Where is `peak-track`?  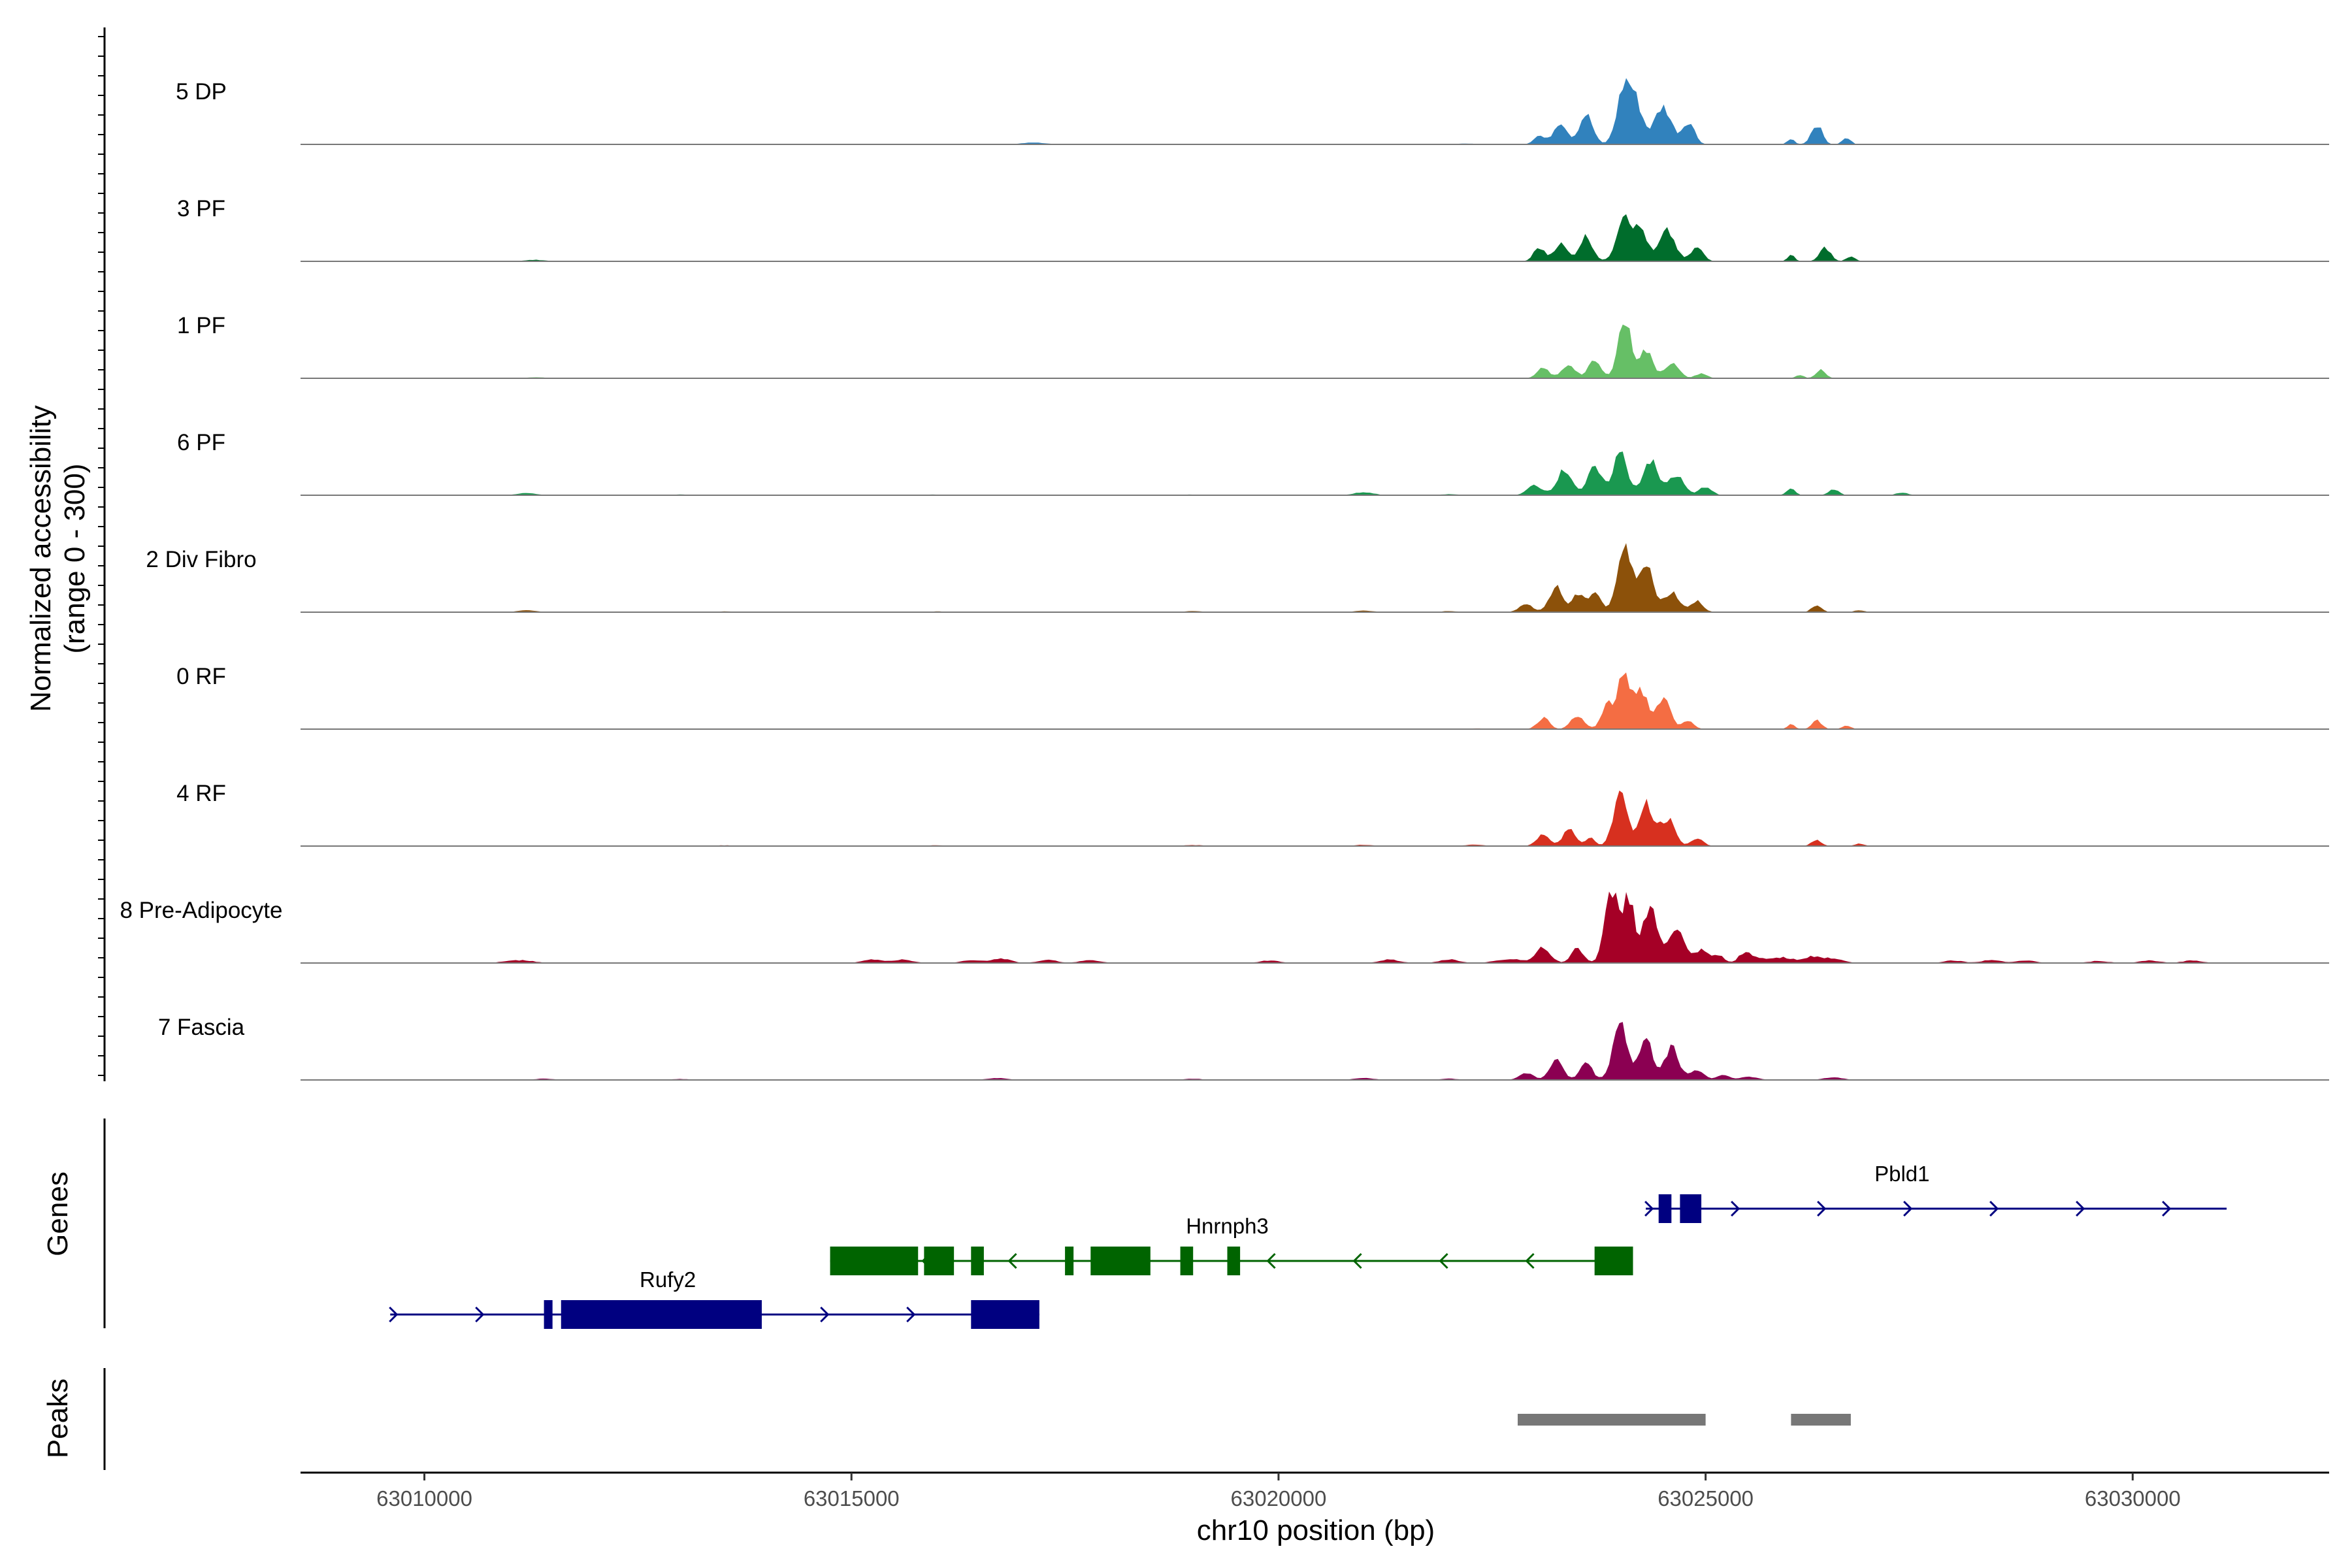
peak-track is located at coordinates (1684, 1420).